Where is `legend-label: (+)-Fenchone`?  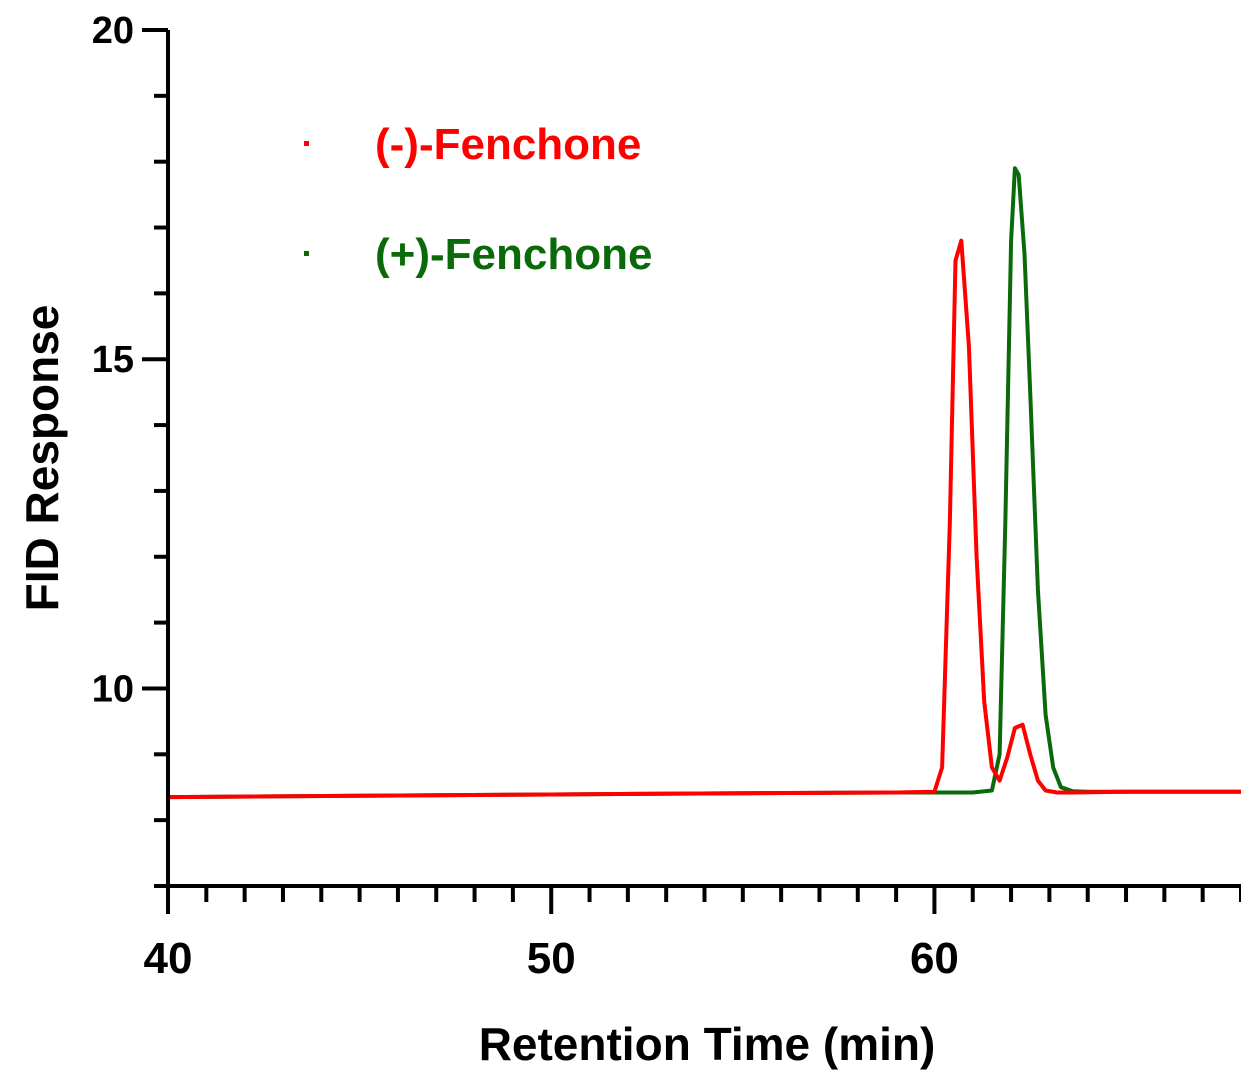 legend-label: (+)-Fenchone is located at coordinates (513, 254).